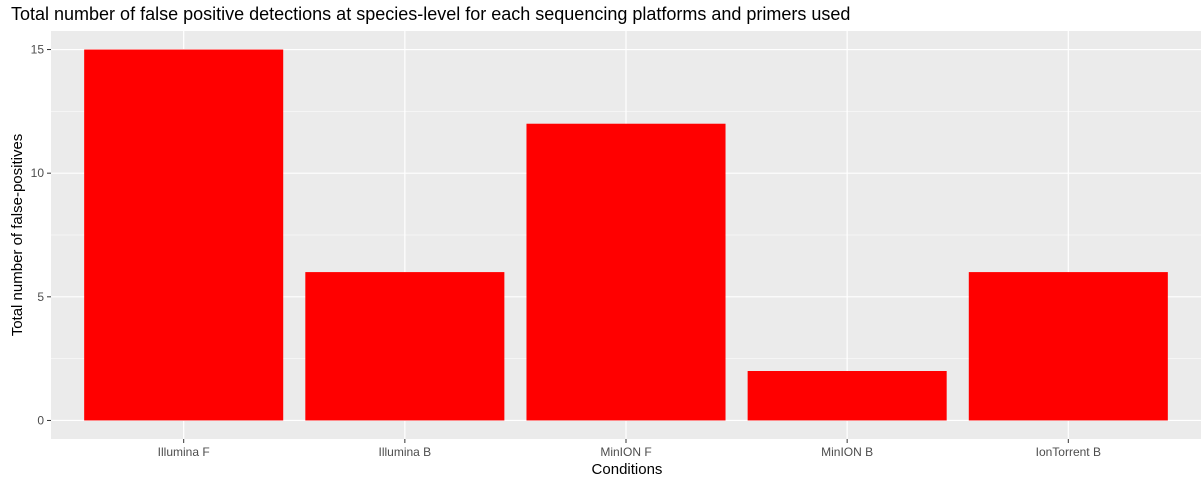  What do you see at coordinates (40, 420) in the screenshot?
I see `y-tick-label: 0` at bounding box center [40, 420].